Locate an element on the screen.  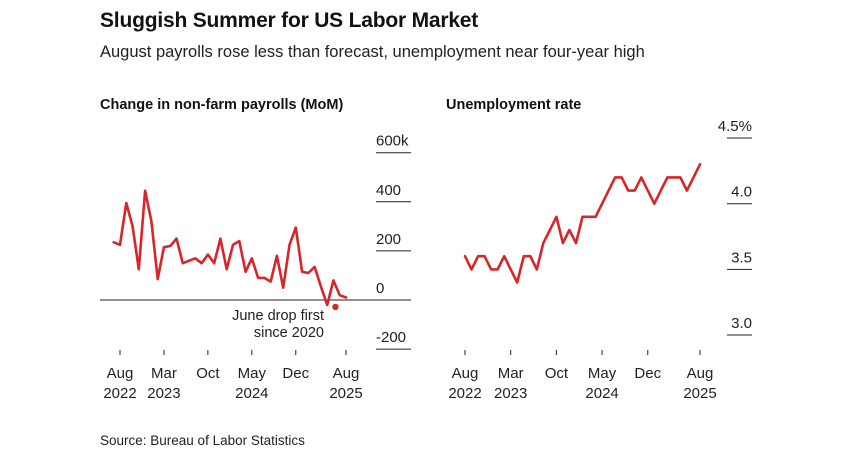
payrolls-annotation-text-2: since 2020 is located at coordinates (289, 333).